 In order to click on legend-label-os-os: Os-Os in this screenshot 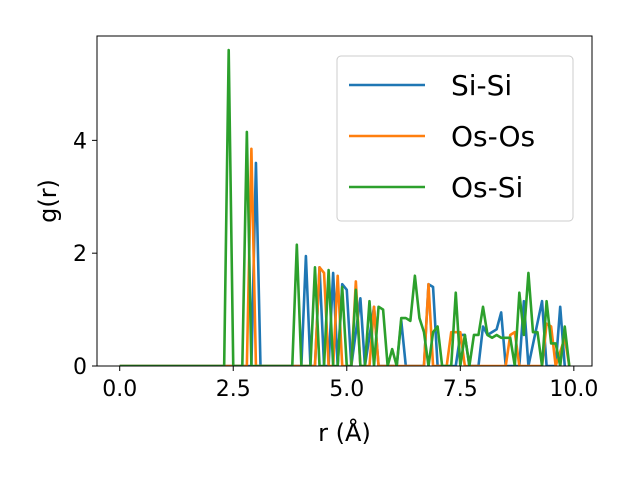, I will do `click(493, 136)`.